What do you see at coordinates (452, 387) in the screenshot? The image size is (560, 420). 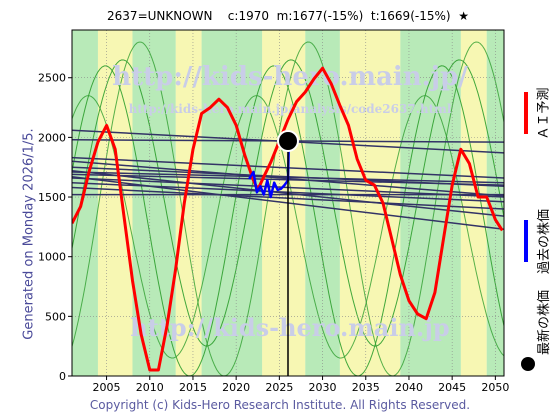 I see `x-tick-label: 2045` at bounding box center [452, 387].